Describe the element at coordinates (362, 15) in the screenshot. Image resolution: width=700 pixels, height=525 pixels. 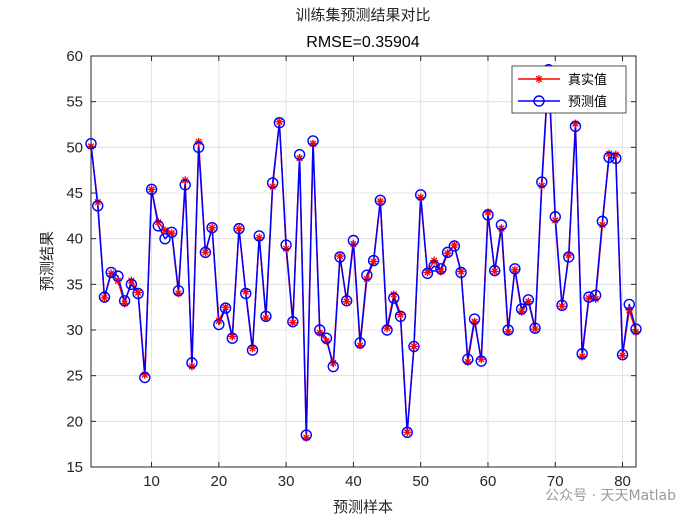
I see `chart-title: 训练集预测结果对比` at that location.